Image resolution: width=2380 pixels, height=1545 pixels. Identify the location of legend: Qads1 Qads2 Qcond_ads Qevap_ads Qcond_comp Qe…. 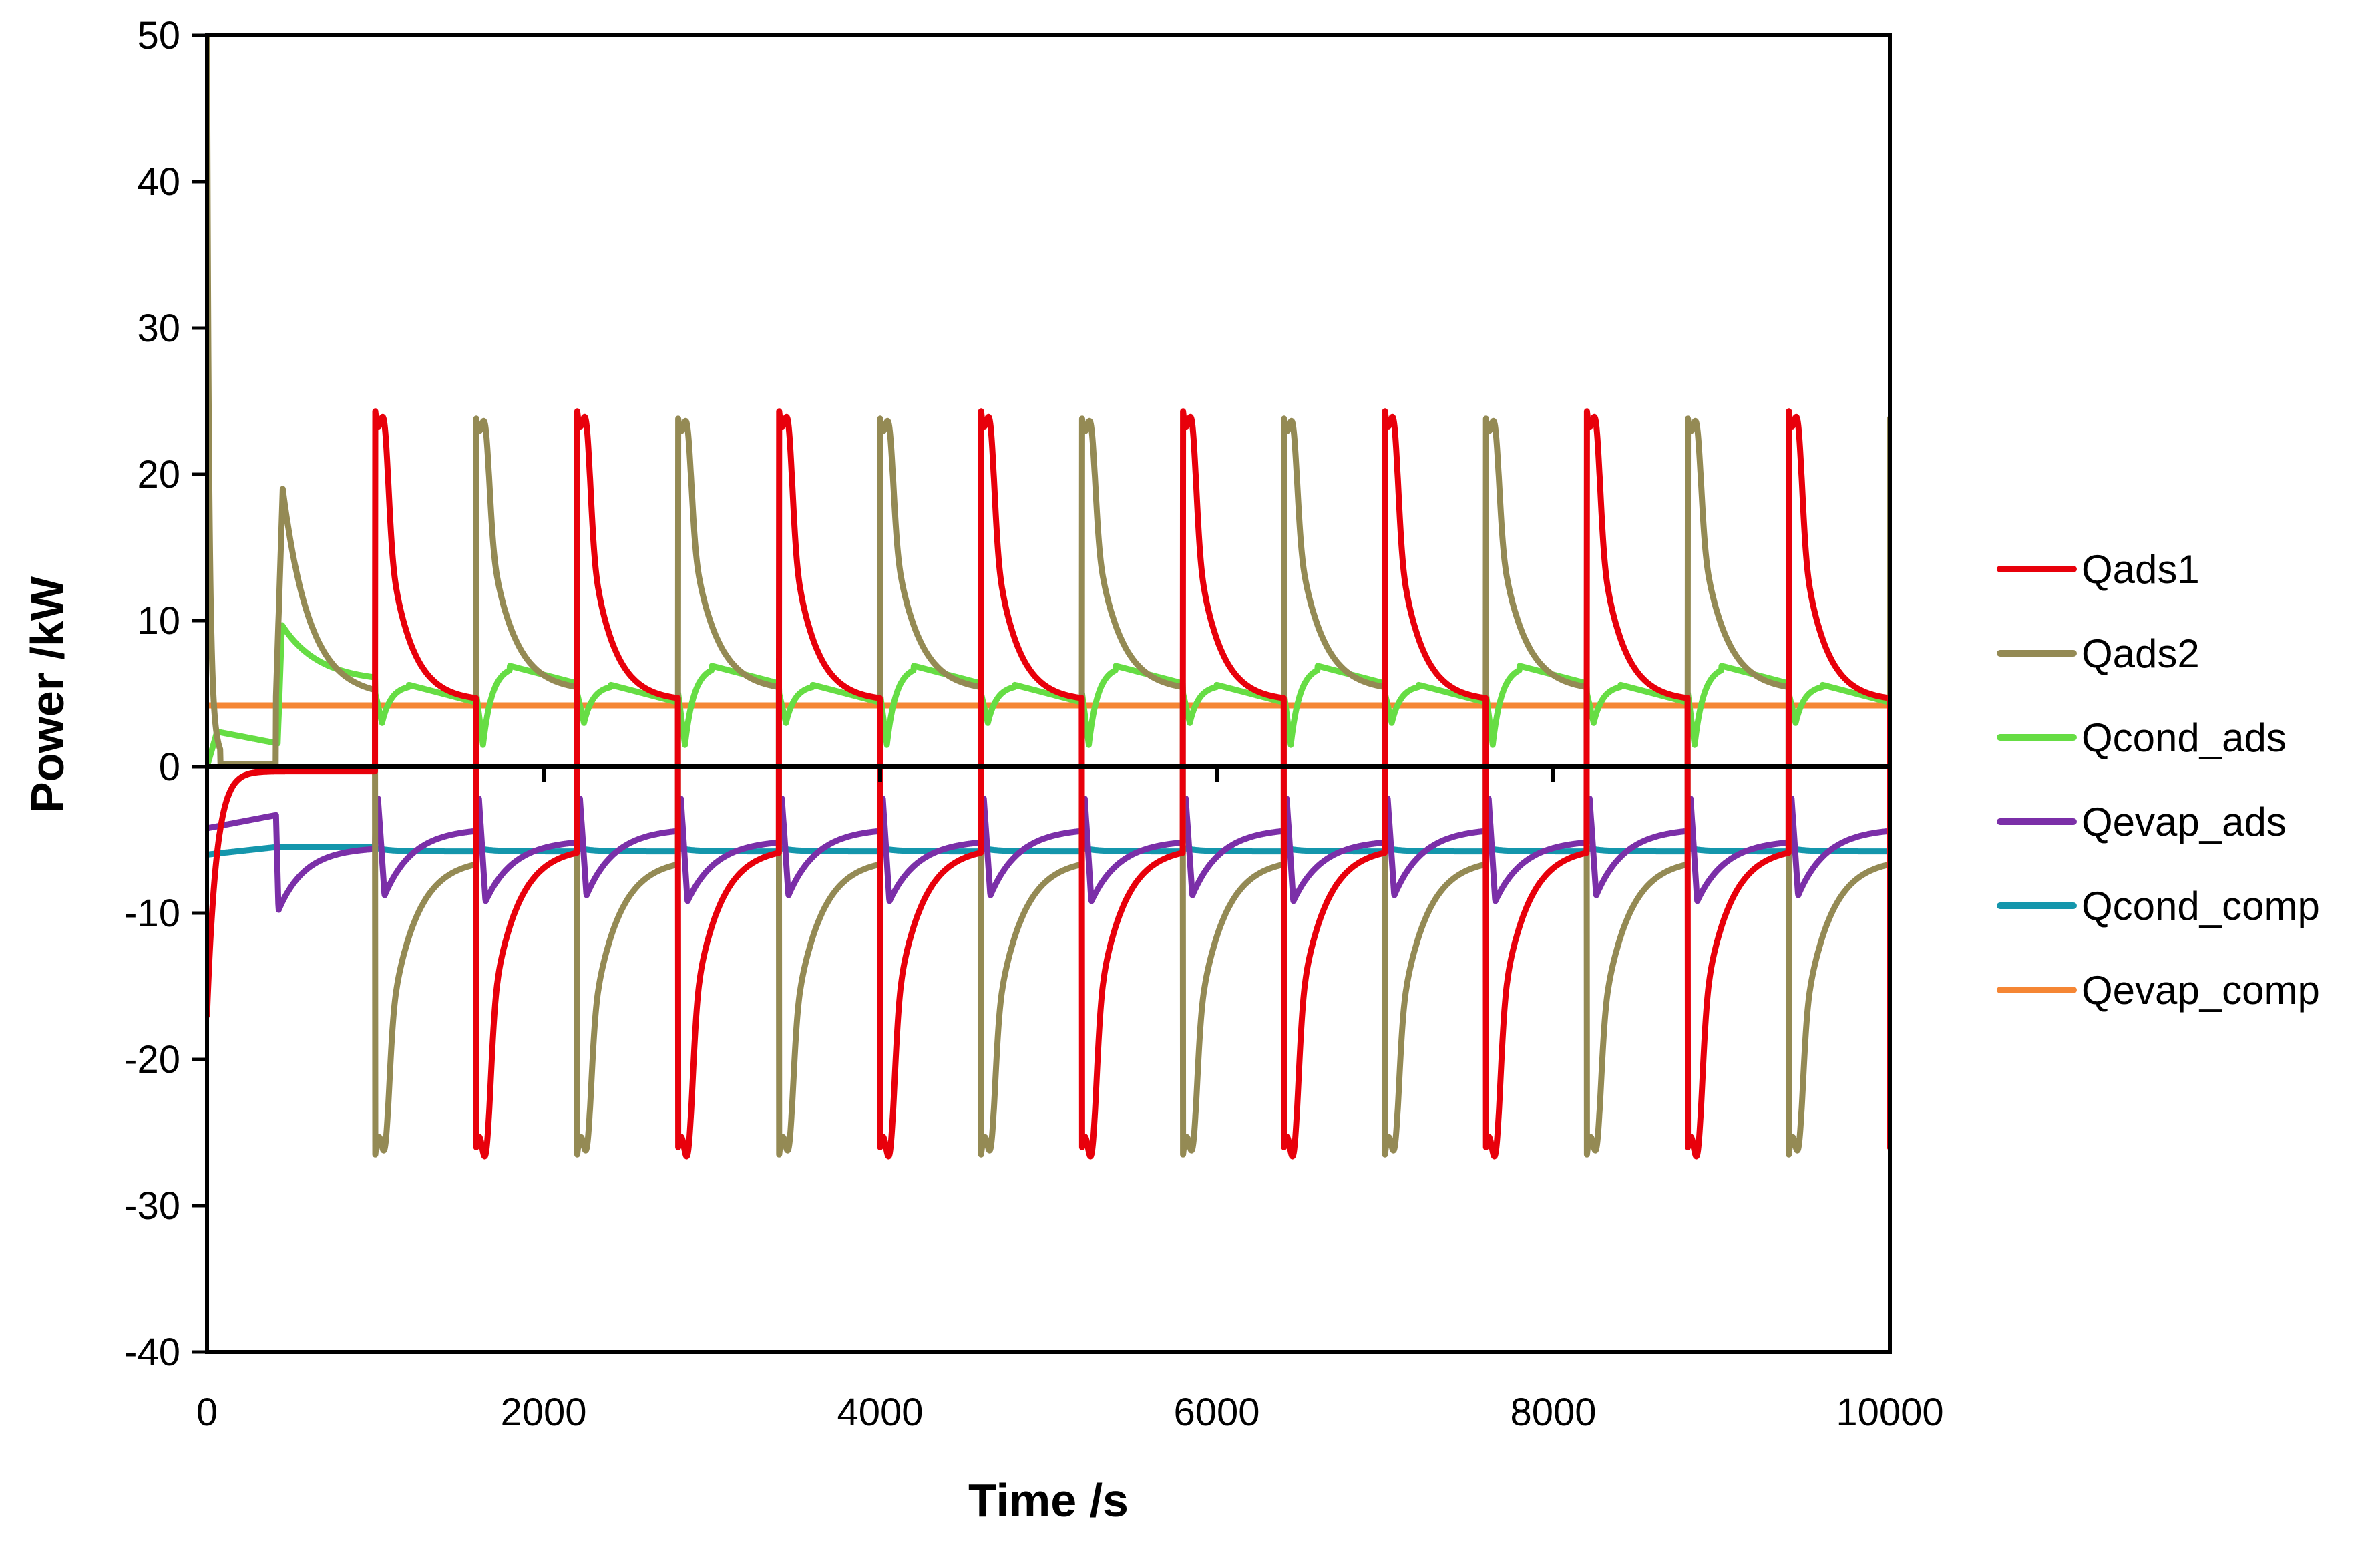
(2158, 780).